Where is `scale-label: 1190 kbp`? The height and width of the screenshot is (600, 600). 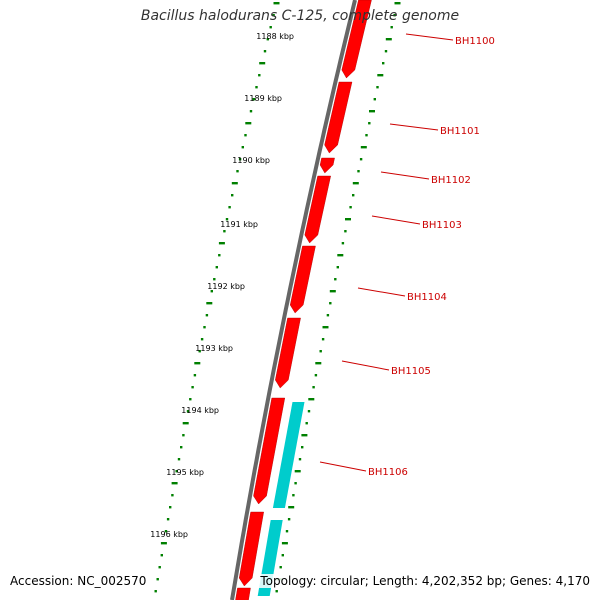
scale-label: 1190 kbp is located at coordinates (251, 160).